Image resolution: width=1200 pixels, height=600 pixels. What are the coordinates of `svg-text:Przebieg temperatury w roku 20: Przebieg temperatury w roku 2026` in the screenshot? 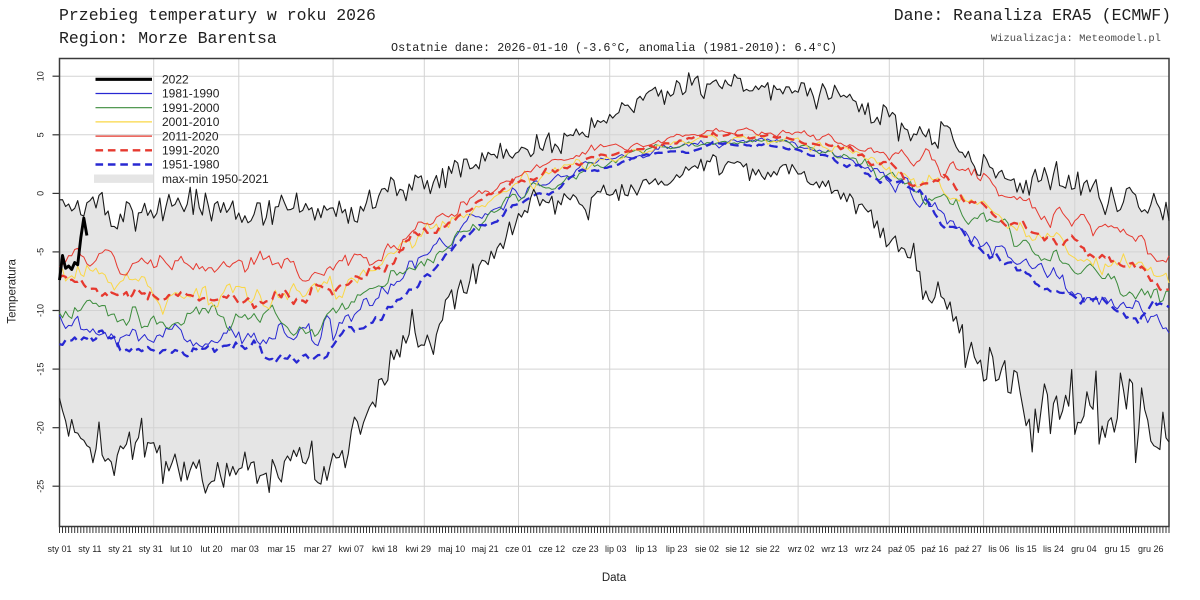 It's located at (217, 15).